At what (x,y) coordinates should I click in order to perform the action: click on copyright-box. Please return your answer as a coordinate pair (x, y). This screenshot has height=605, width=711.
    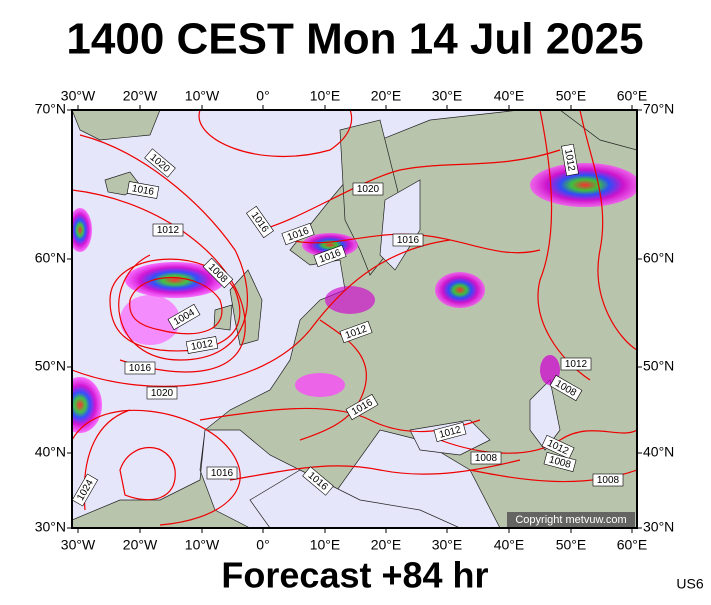
    Looking at the image, I should click on (571, 519).